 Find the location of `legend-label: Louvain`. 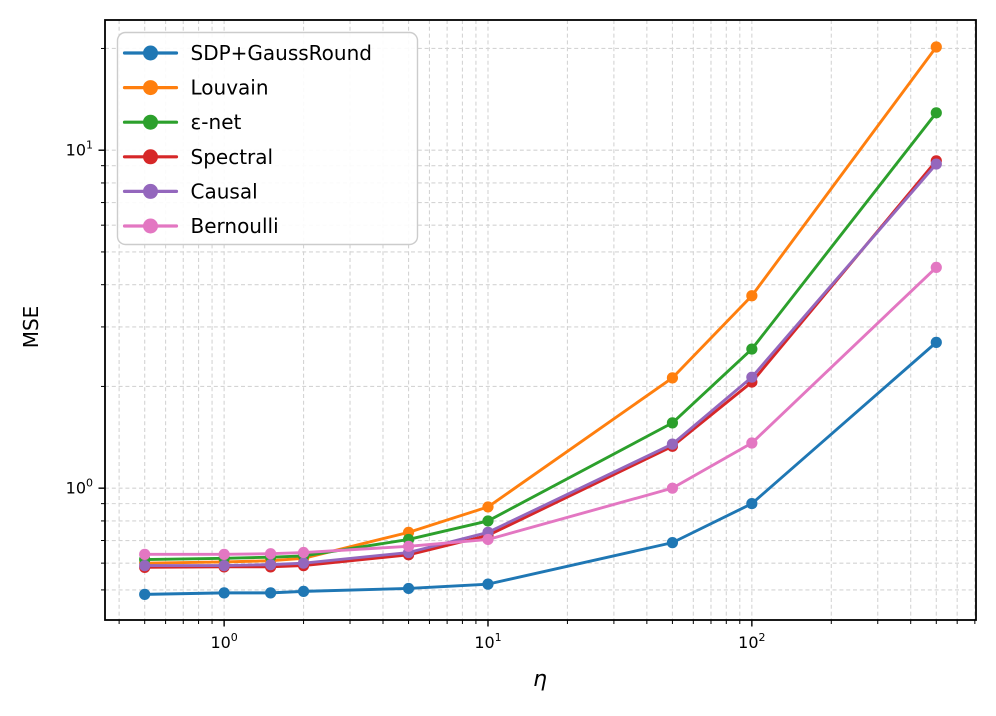

legend-label: Louvain is located at coordinates (230, 88).